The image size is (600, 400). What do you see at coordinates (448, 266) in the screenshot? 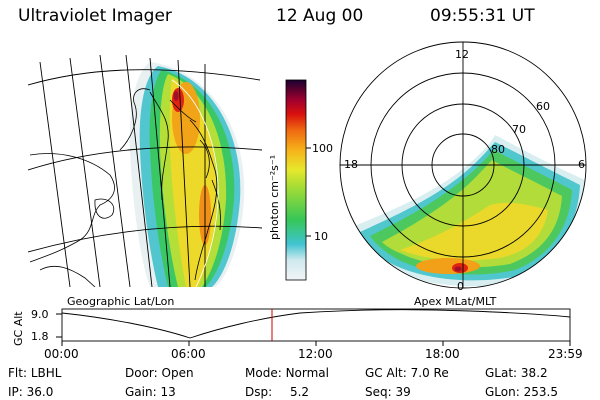
I see `polar-aurora-orange` at bounding box center [448, 266].